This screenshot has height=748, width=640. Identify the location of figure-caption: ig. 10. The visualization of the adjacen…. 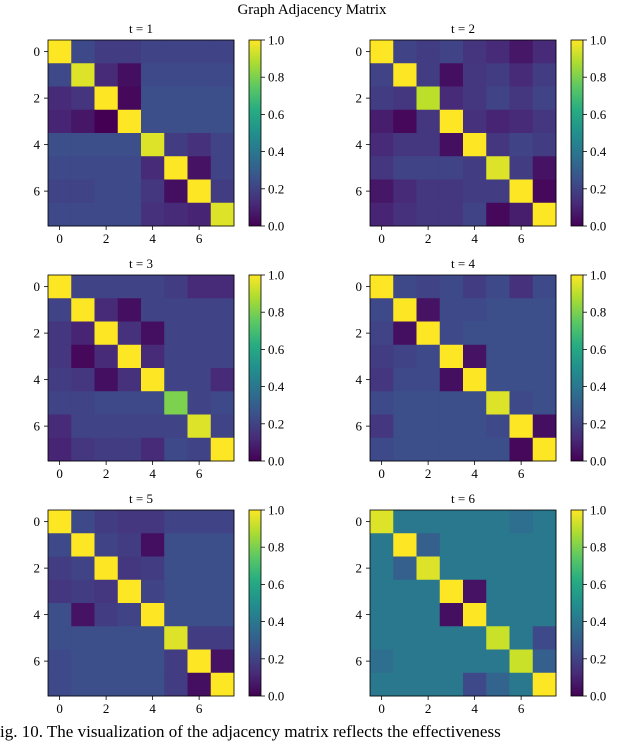
(250, 731).